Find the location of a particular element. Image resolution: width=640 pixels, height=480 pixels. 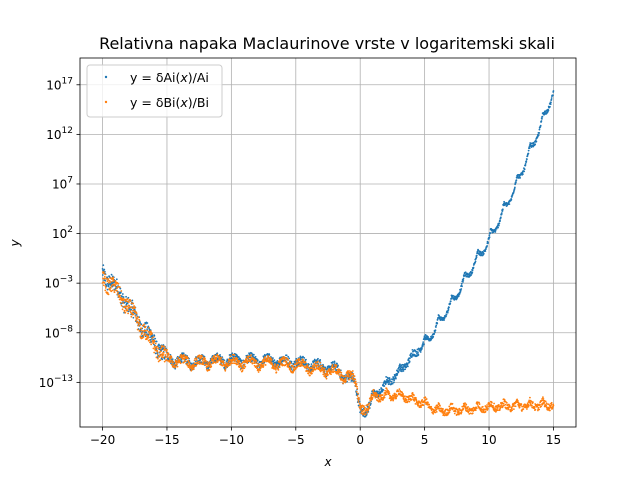

legend-label-bi: y = δBi(x)/Bi is located at coordinates (169, 102).